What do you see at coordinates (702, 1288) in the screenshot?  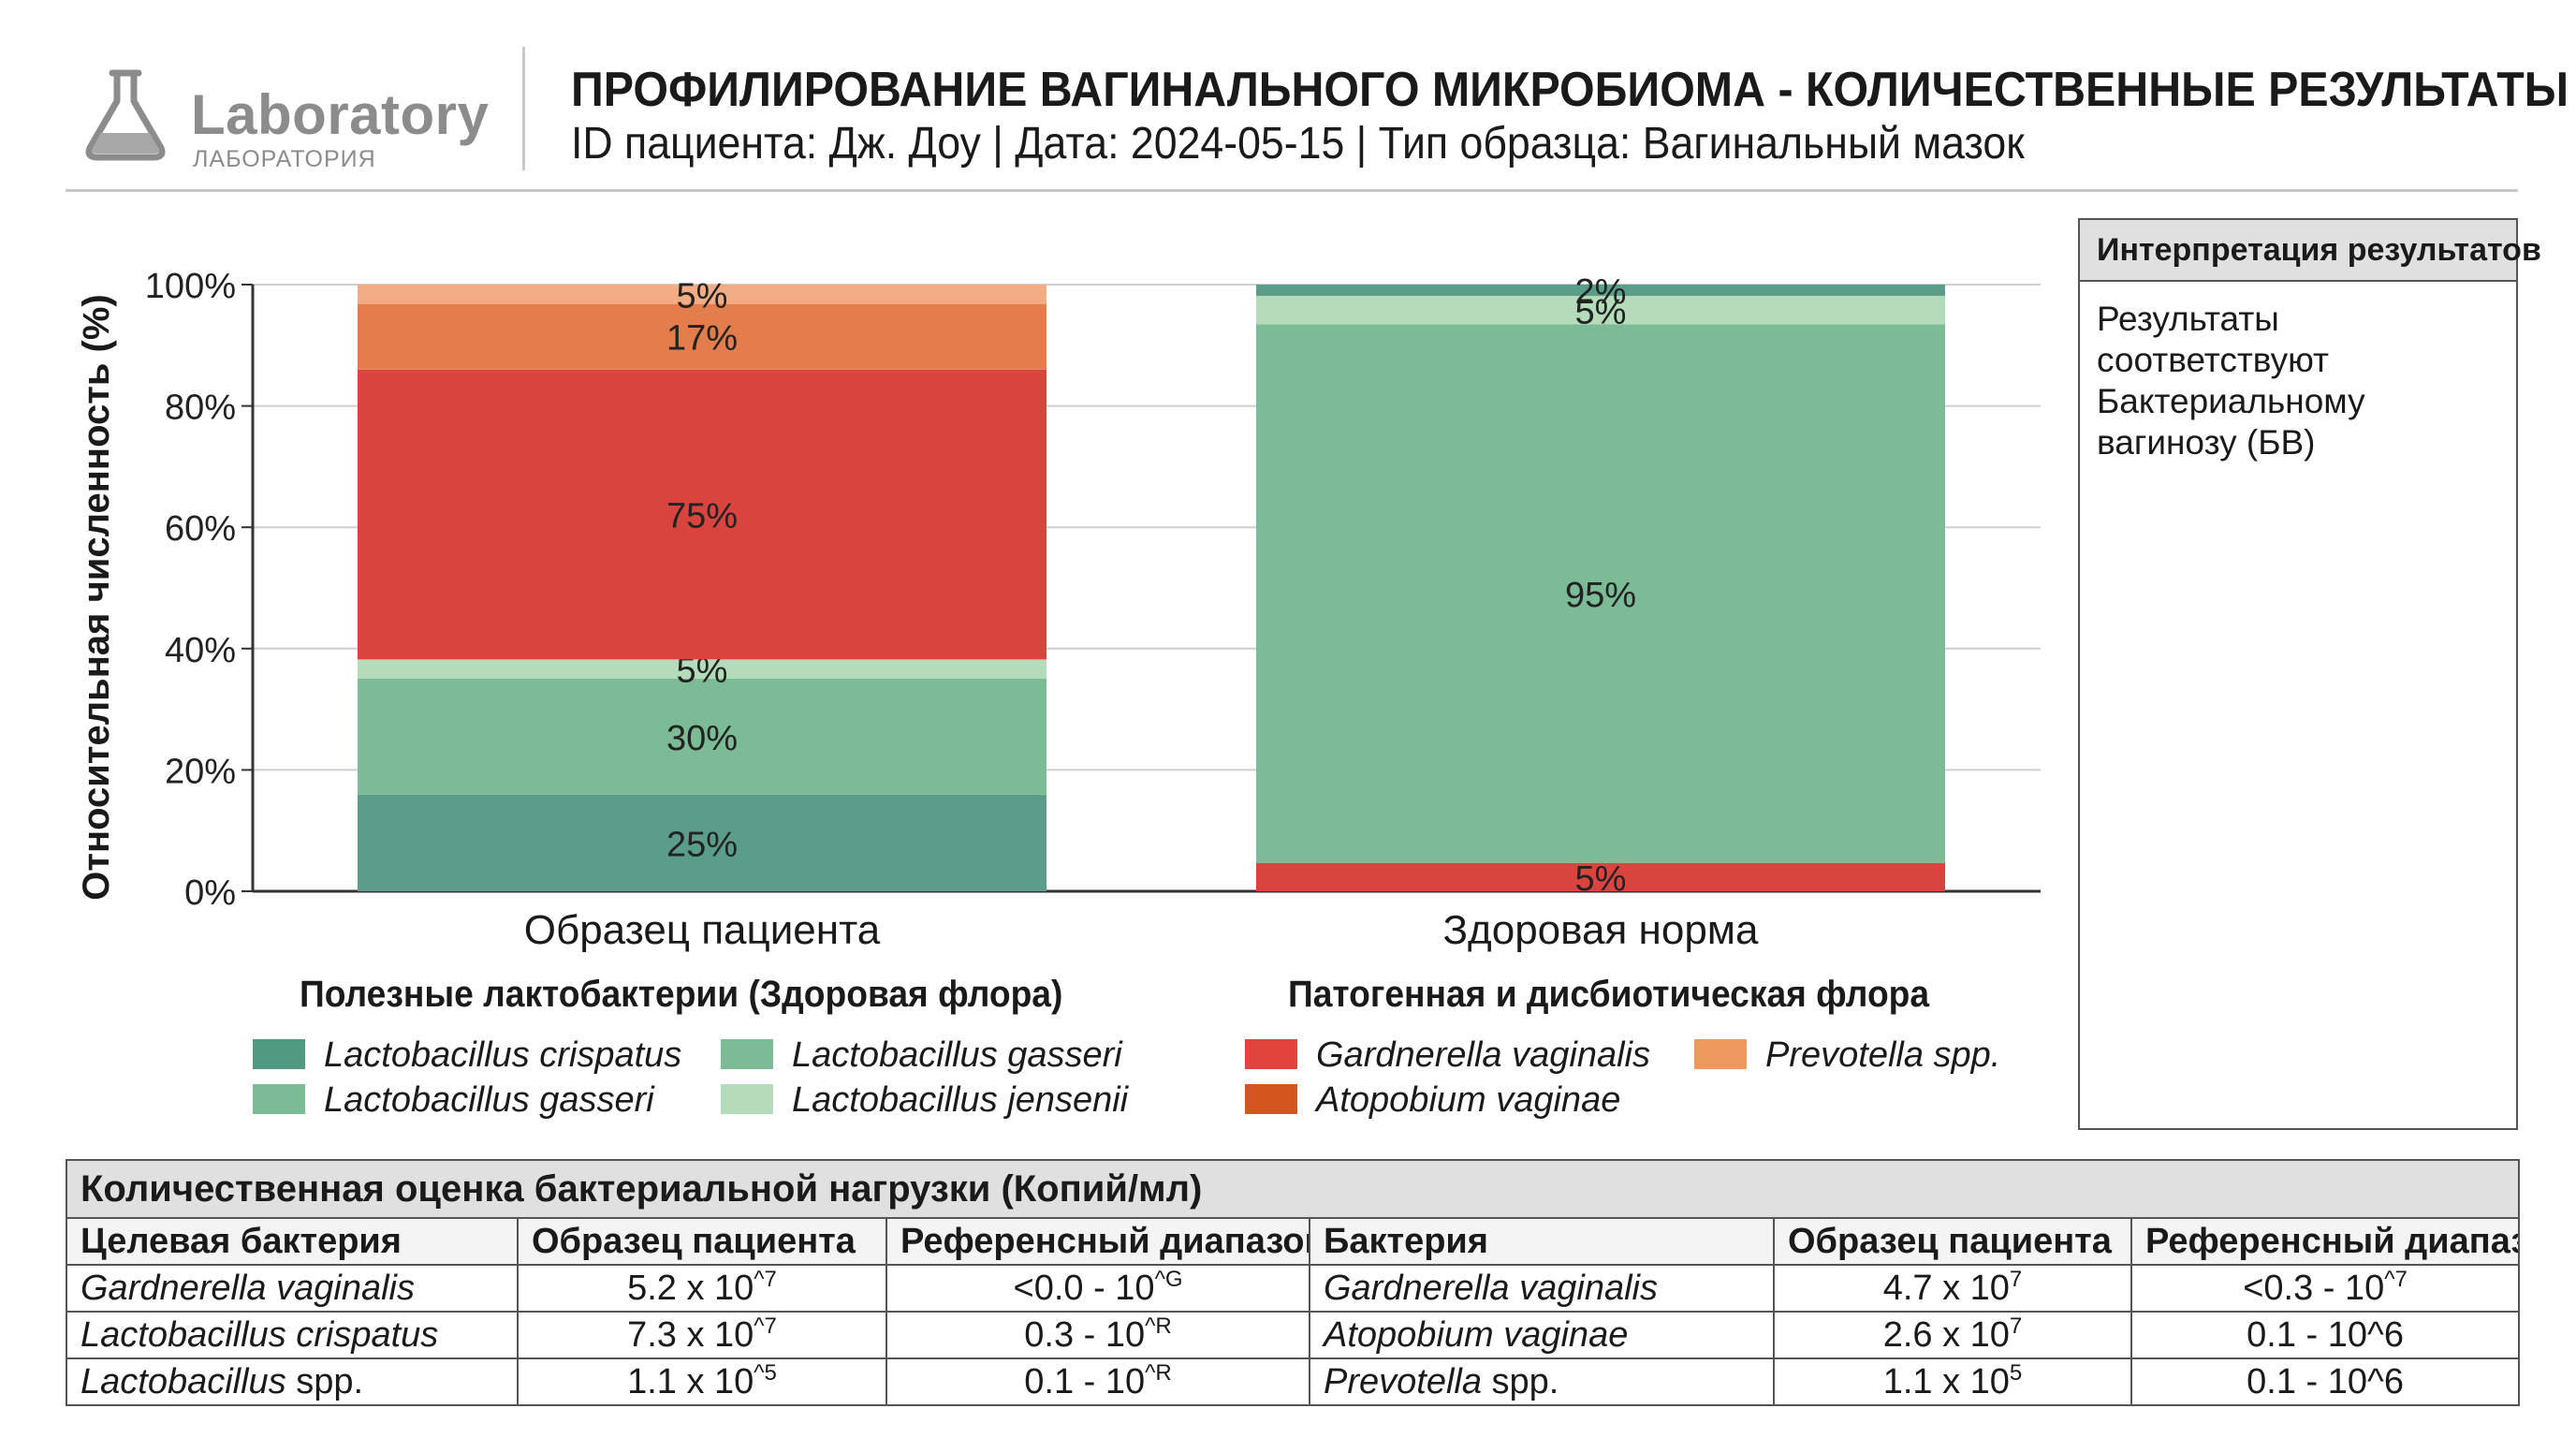 I see `cell-patient: 5.2 x 10^7` at bounding box center [702, 1288].